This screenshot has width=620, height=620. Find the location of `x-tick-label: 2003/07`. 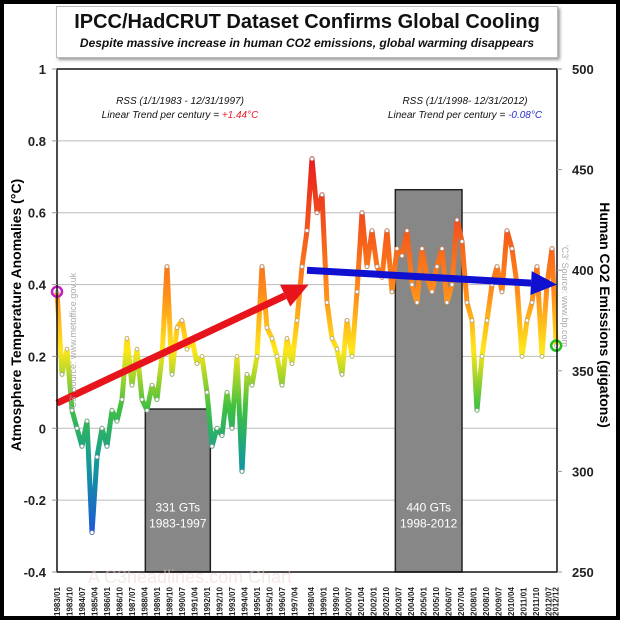

x-tick-label: 2003/07 is located at coordinates (399, 601).